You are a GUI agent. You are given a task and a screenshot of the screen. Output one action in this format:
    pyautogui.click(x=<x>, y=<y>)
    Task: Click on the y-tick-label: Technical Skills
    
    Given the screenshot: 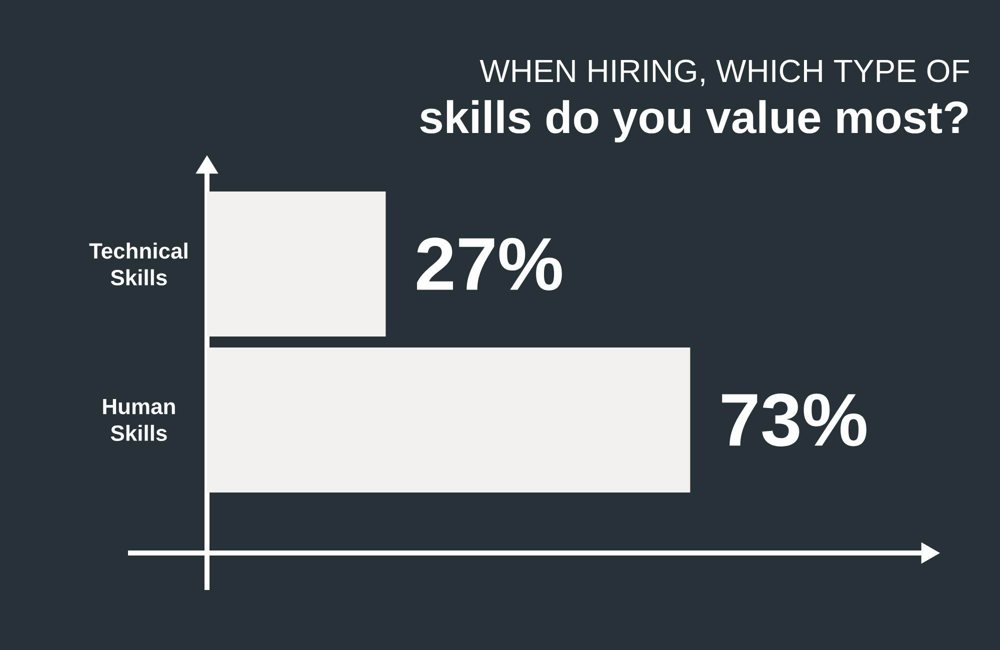 What is the action you would take?
    pyautogui.click(x=138, y=264)
    